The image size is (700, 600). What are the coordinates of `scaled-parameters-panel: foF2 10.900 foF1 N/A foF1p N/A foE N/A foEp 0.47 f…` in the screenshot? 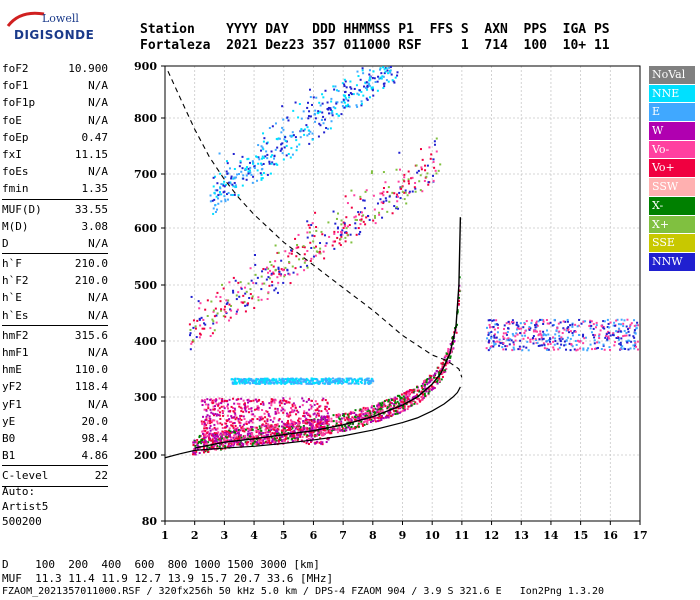 It's located at (55, 274).